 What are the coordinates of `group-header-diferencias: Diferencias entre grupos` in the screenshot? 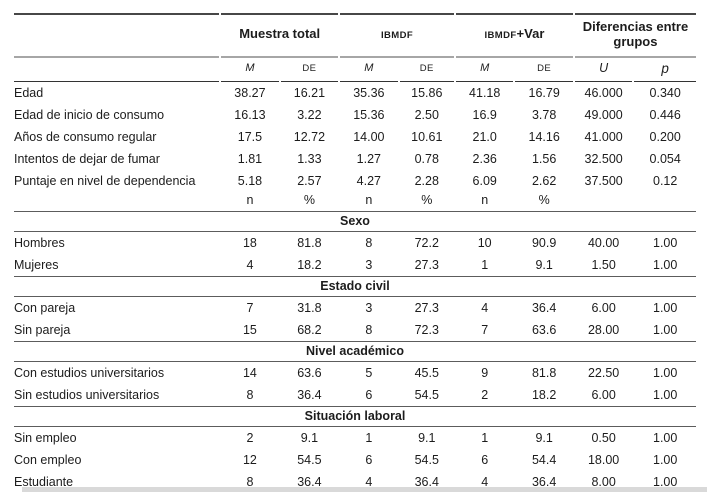 It's located at (635, 35).